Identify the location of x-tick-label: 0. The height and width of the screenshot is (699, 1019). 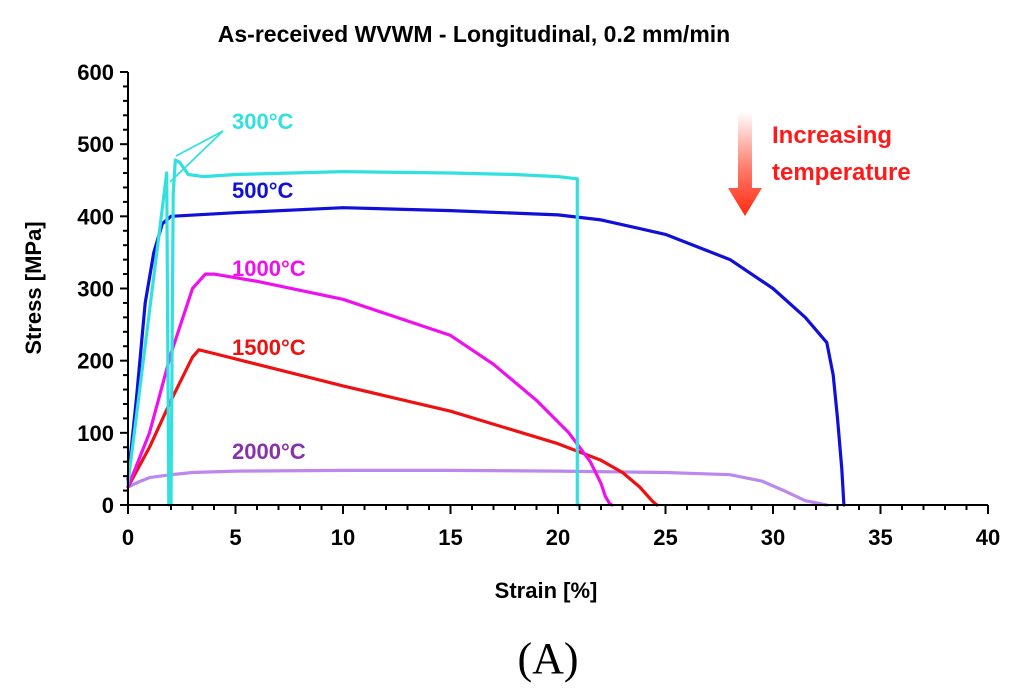
(128, 537).